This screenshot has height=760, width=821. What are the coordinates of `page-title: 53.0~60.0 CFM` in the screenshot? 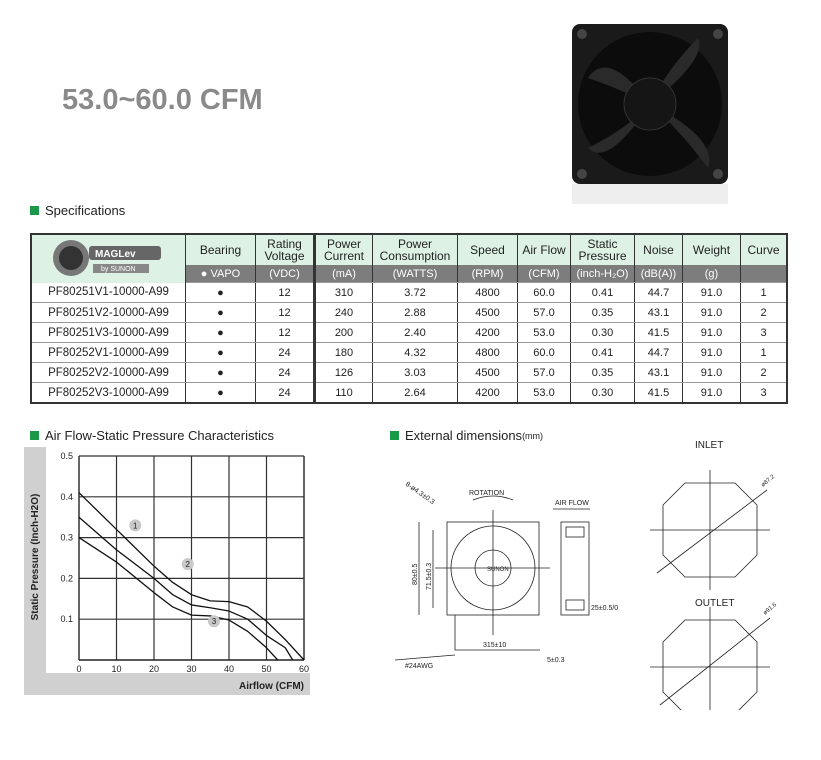 It's located at (162, 100).